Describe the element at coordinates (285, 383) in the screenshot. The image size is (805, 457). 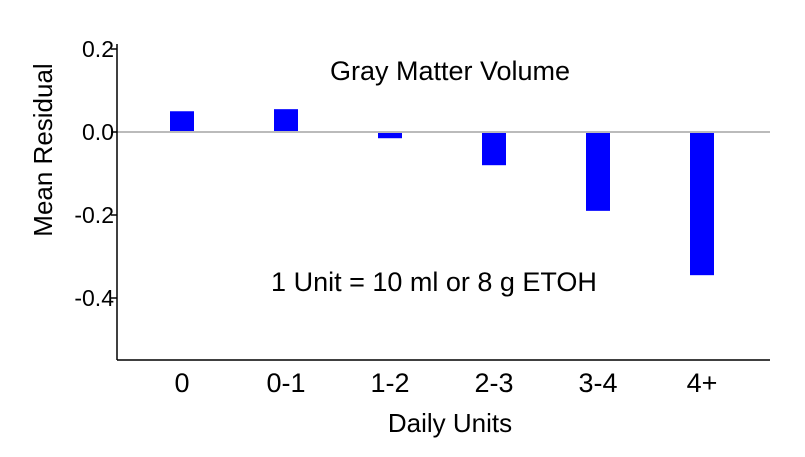
I see `x-tick-label: 0-1` at that location.